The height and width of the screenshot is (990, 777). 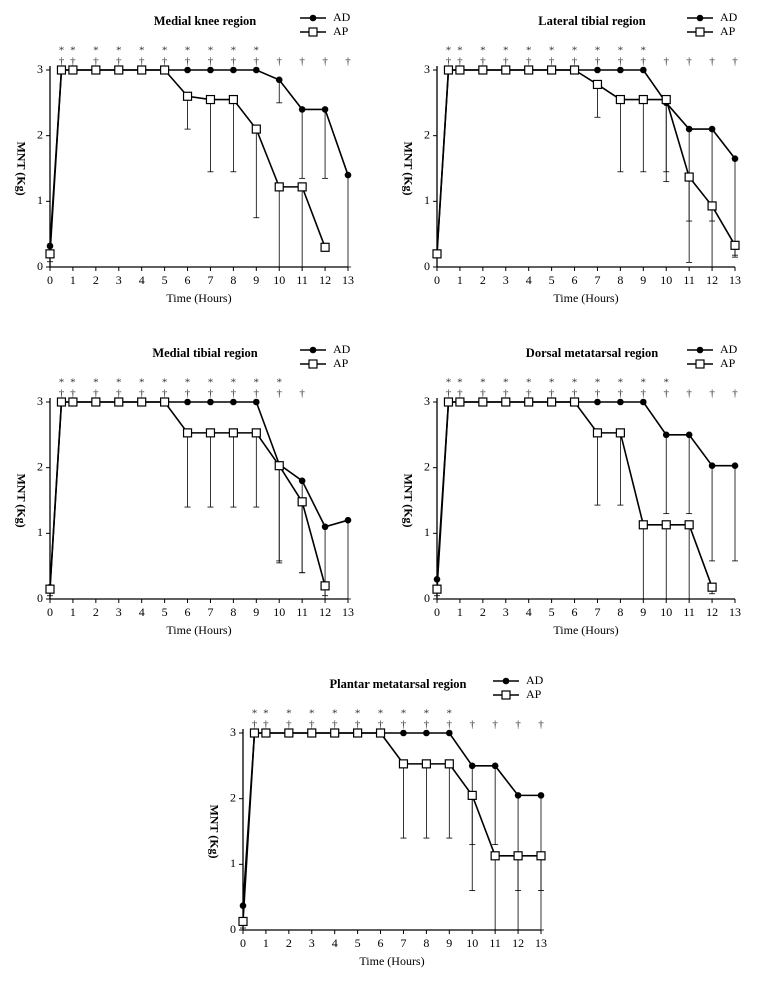 What do you see at coordinates (495, 943) in the screenshot?
I see `x-tick-label: 11` at bounding box center [495, 943].